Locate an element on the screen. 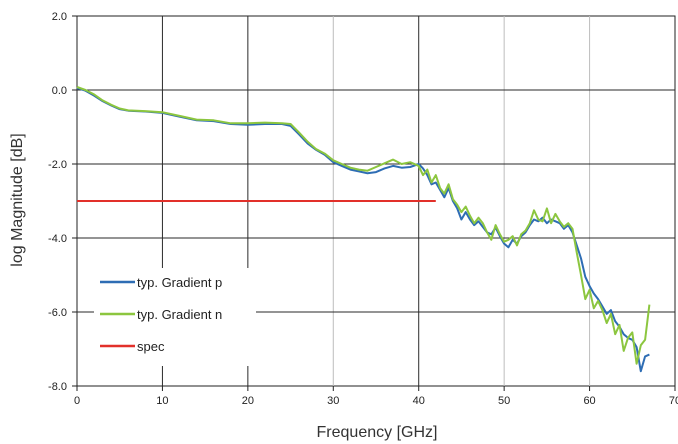 Image resolution: width=678 pixels, height=444 pixels. legend: typ. Gradient p typ. Gradient n spec is located at coordinates (175, 317).